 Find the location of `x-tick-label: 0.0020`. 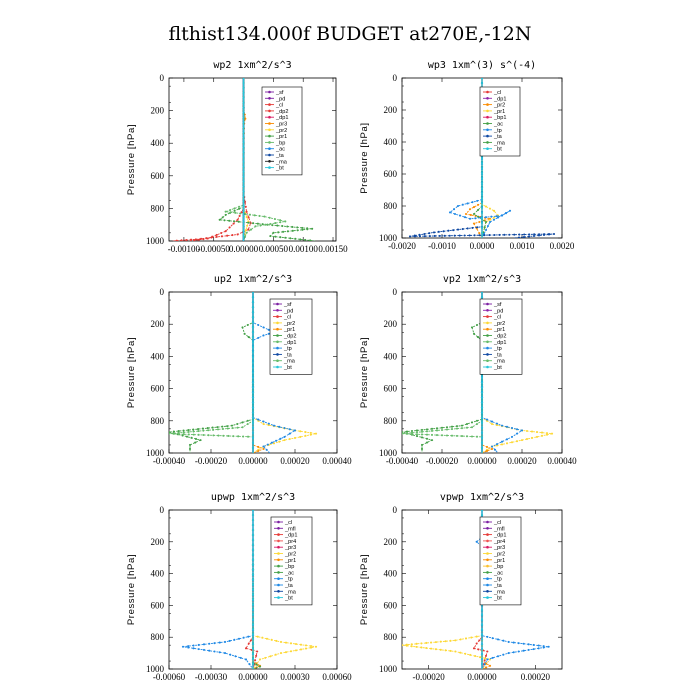

x-tick-label: 0.0020 is located at coordinates (562, 246).